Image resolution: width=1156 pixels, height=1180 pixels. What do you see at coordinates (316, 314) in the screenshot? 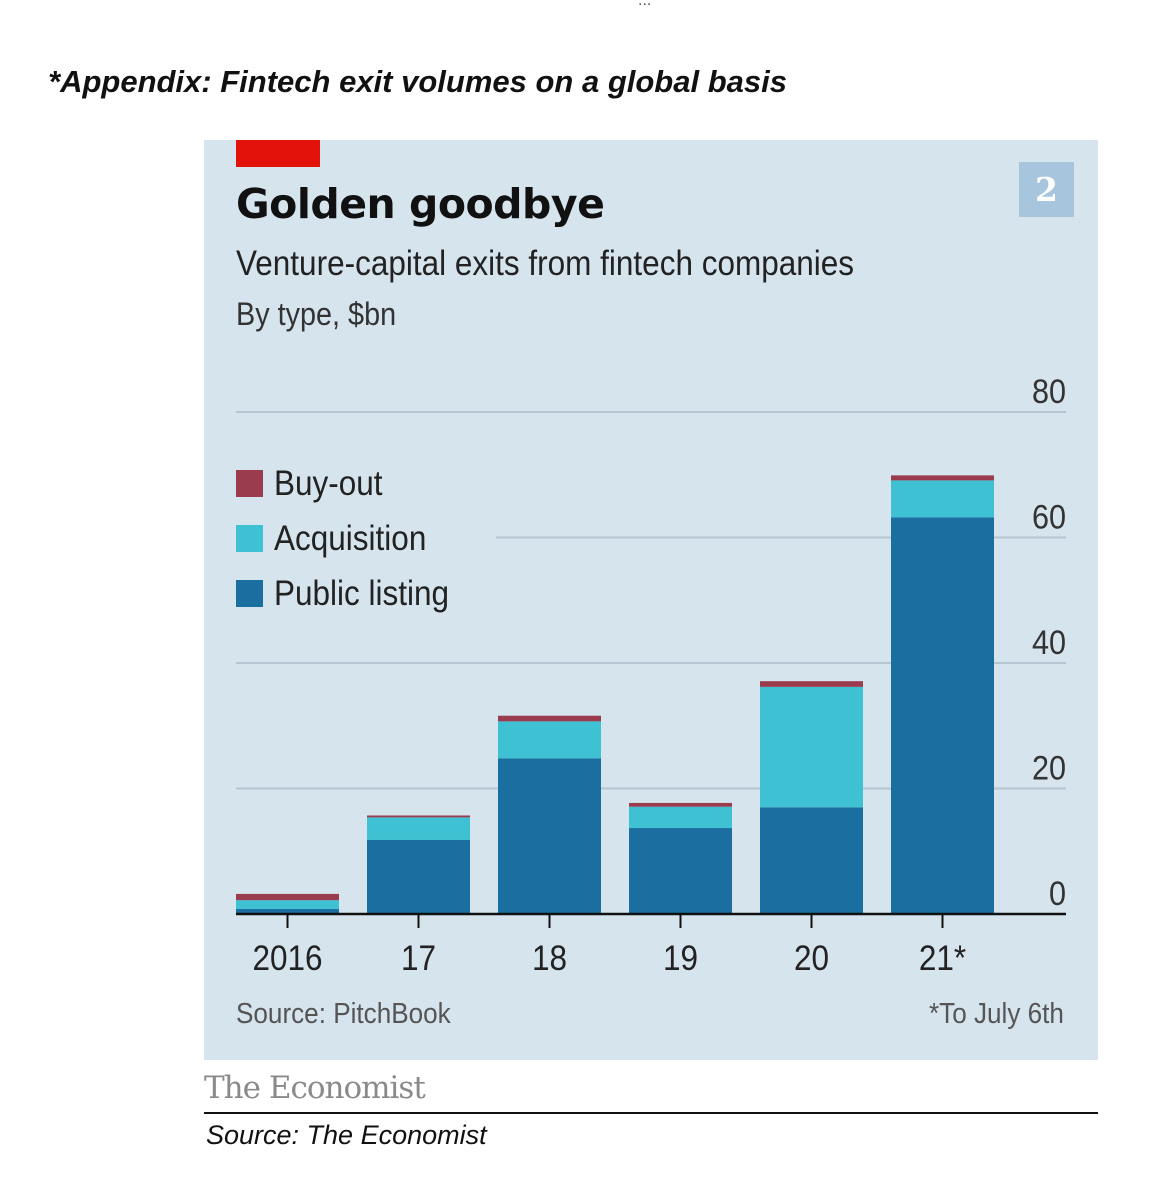
I see `chart-units: By type, $bn` at bounding box center [316, 314].